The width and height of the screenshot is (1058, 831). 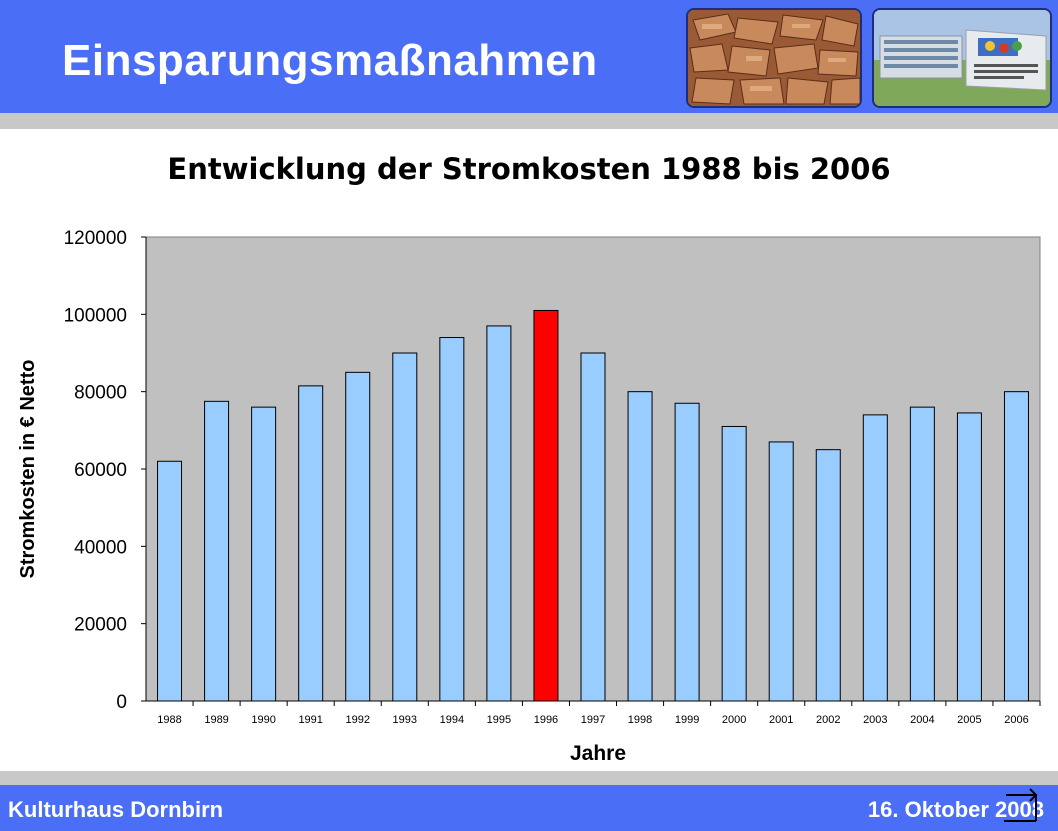 What do you see at coordinates (1016, 546) in the screenshot?
I see `bar-2006` at bounding box center [1016, 546].